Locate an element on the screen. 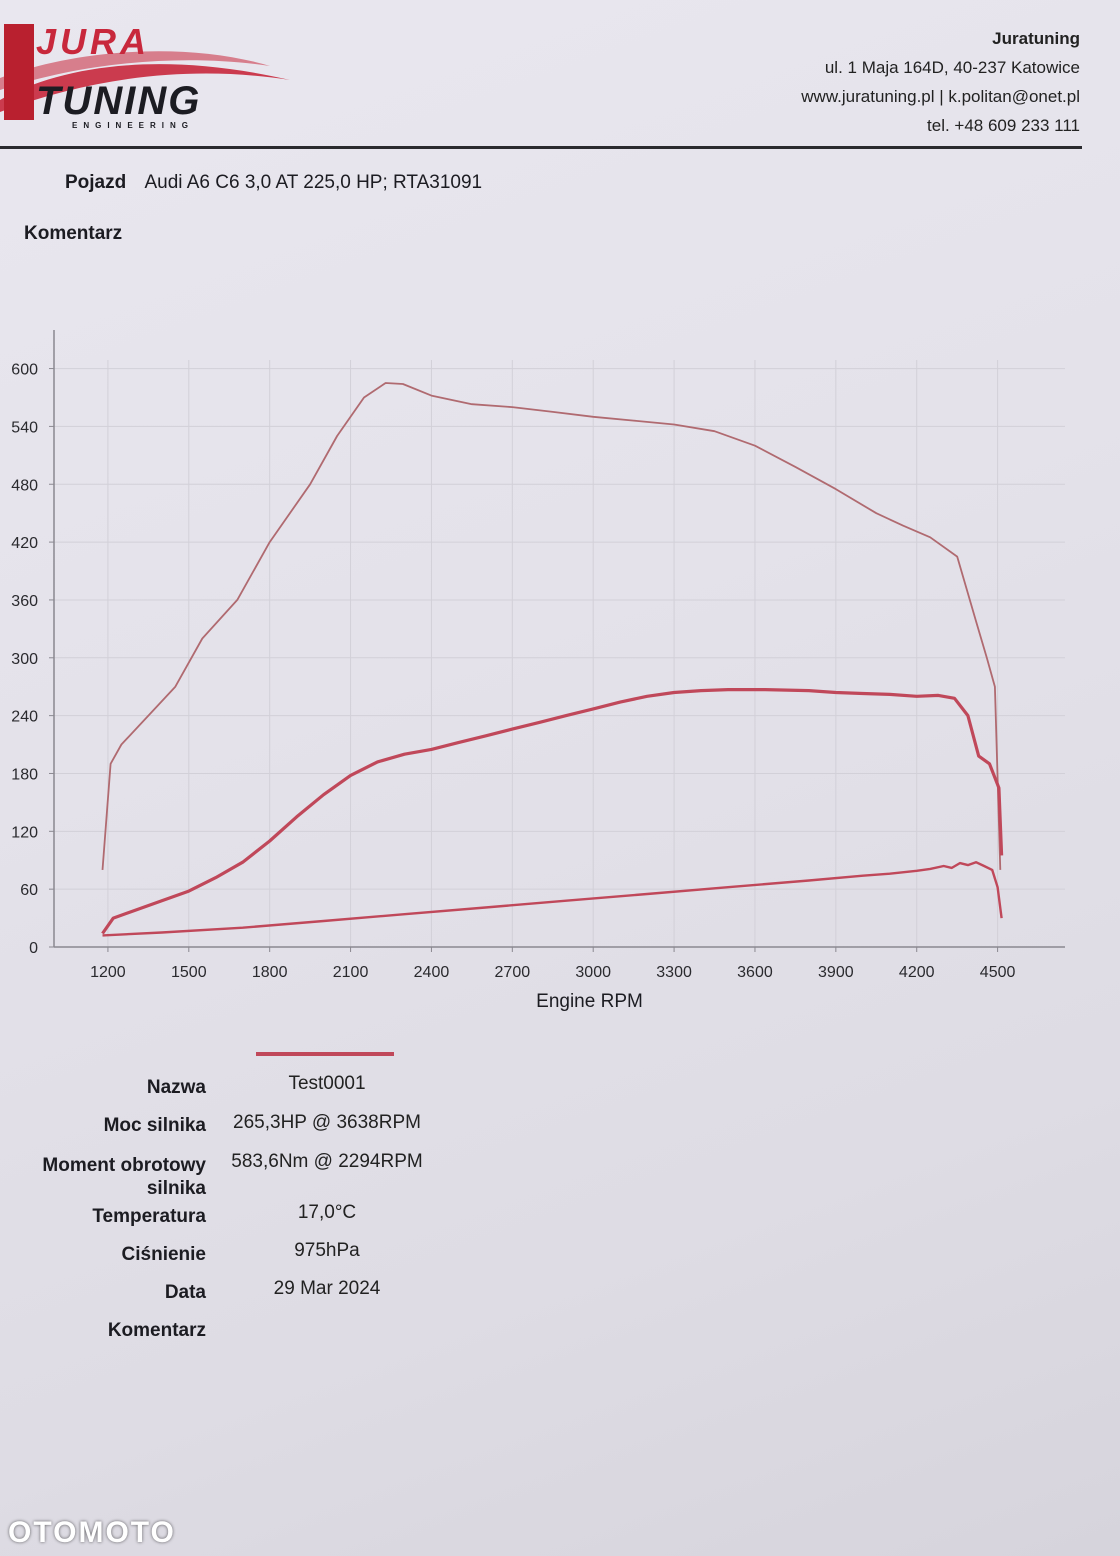 The height and width of the screenshot is (1556, 1120). company-phone: tel. +48 609 233 111 is located at coordinates (1003, 125).